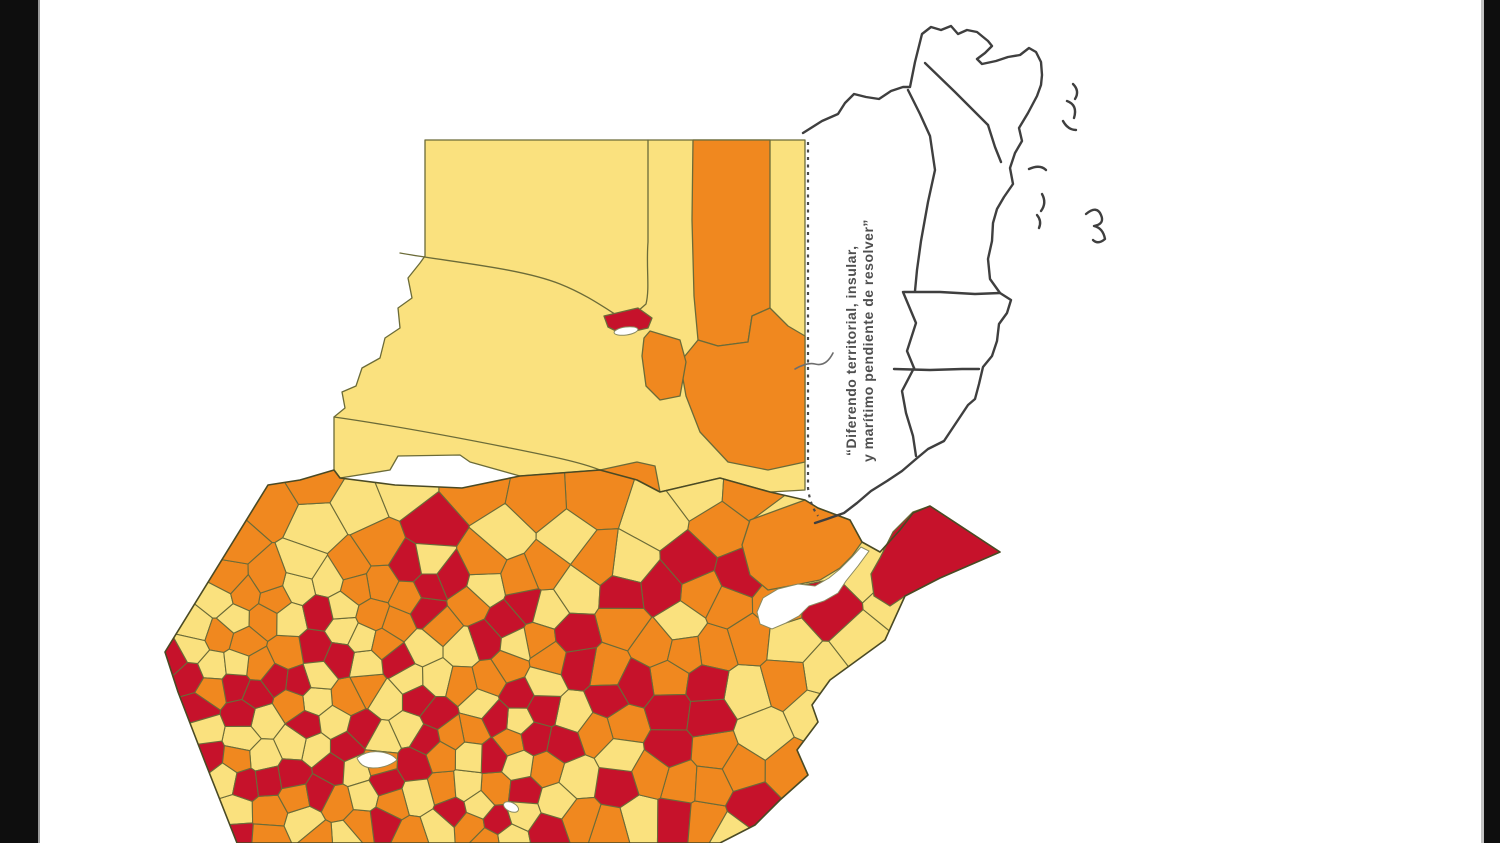 The height and width of the screenshot is (843, 1500). What do you see at coordinates (813, 588) in the screenshot?
I see `lake-izabal` at bounding box center [813, 588].